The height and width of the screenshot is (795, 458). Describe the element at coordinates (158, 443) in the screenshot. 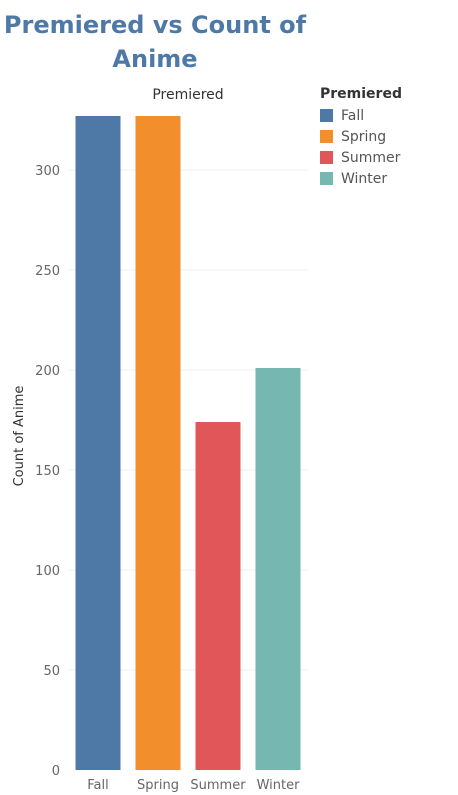

I see `bar-spring` at that location.